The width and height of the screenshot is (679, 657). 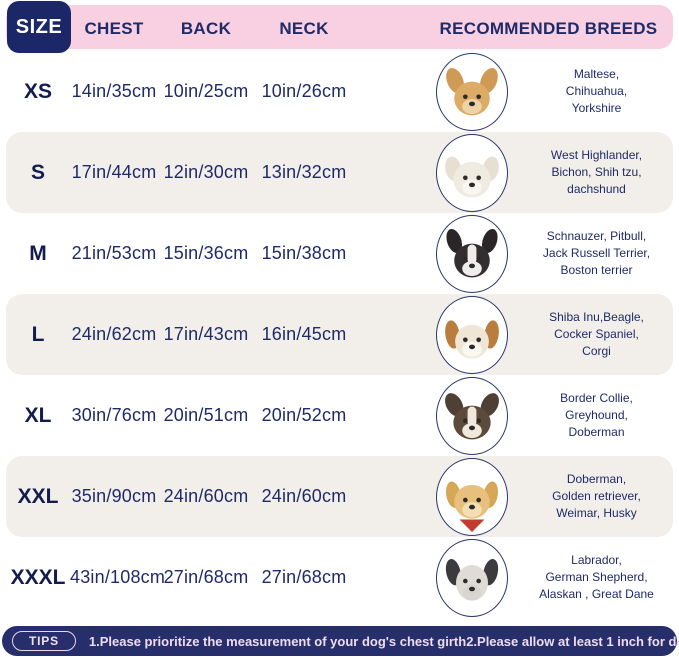 I want to click on back-value: 12in/30cm, so click(x=206, y=172).